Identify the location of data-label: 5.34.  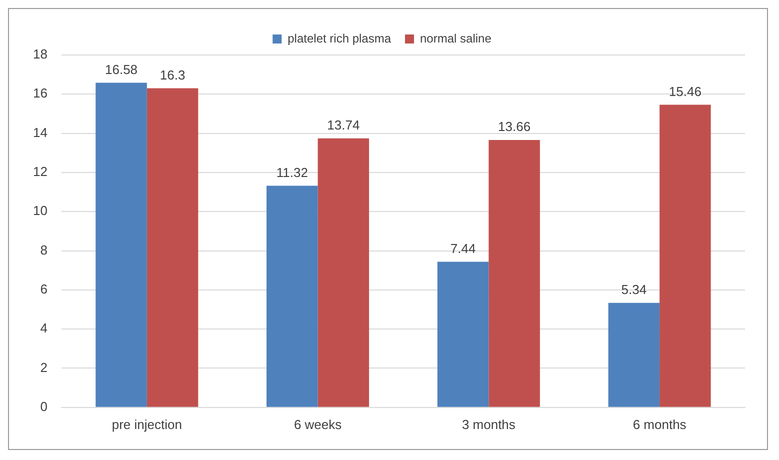
(634, 289).